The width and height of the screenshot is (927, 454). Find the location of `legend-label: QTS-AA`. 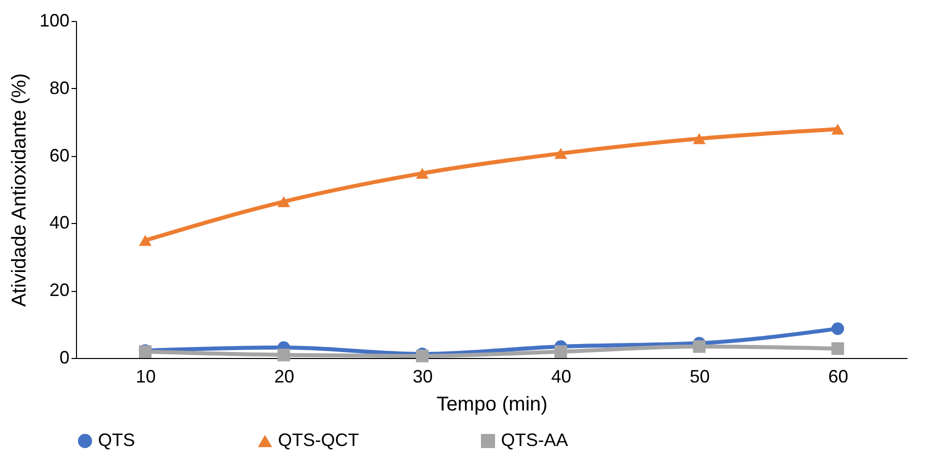

legend-label: QTS-AA is located at coordinates (534, 440).